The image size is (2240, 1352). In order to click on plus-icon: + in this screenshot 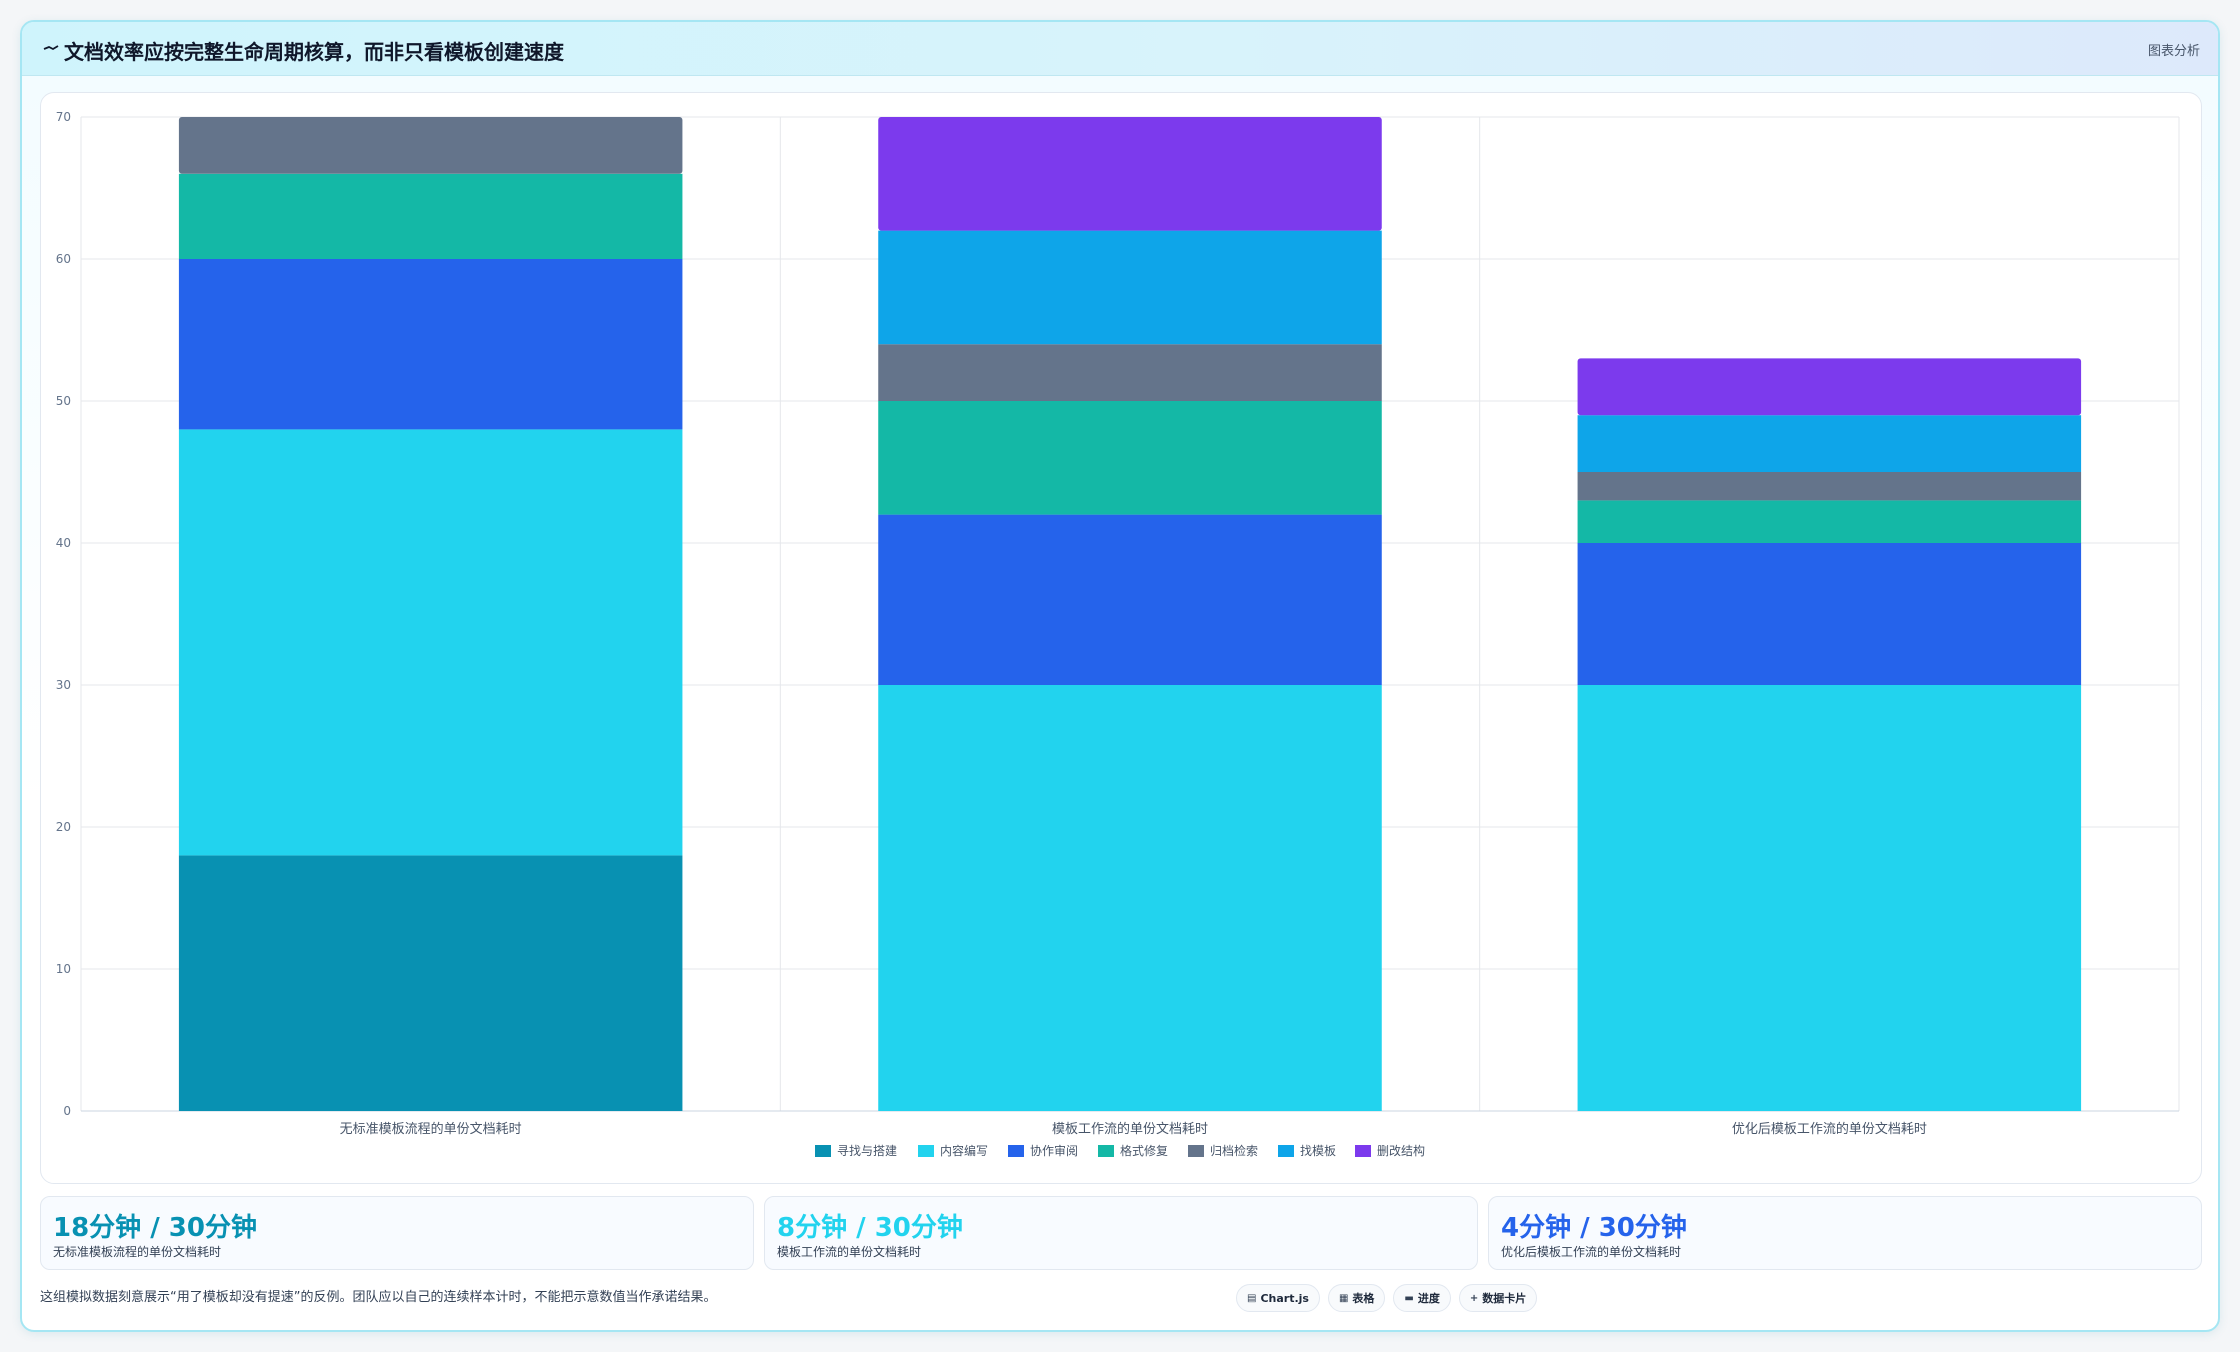, I will do `click(1474, 1298)`.